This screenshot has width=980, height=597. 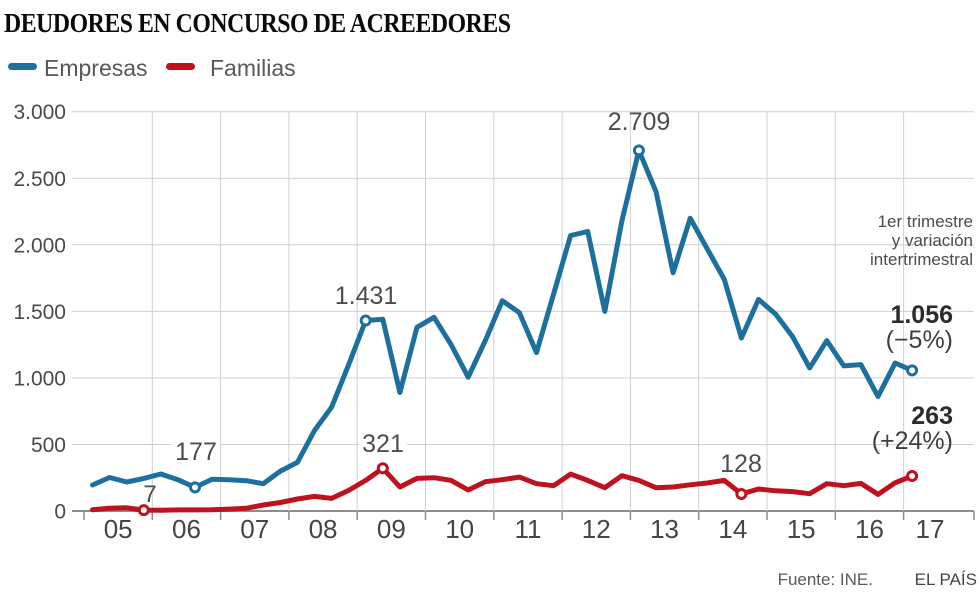 I want to click on legend-label-familias: Familias, so click(x=253, y=68).